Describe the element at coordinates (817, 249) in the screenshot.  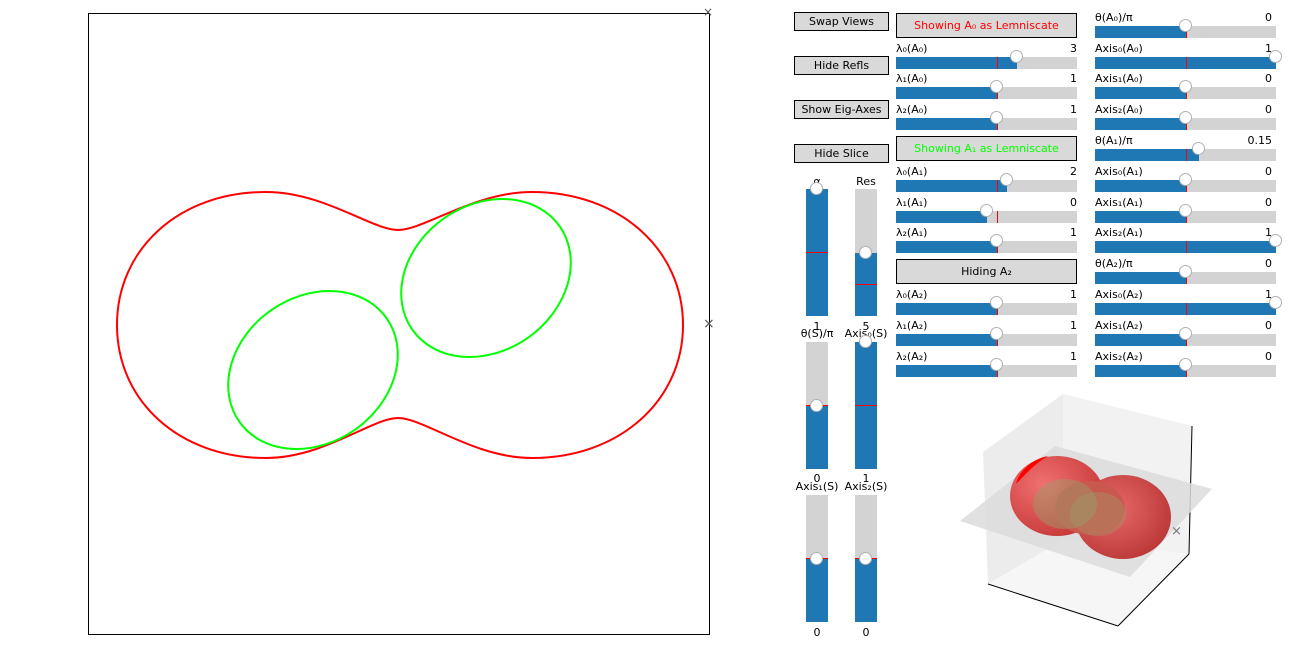
I see `alpha-slider` at that location.